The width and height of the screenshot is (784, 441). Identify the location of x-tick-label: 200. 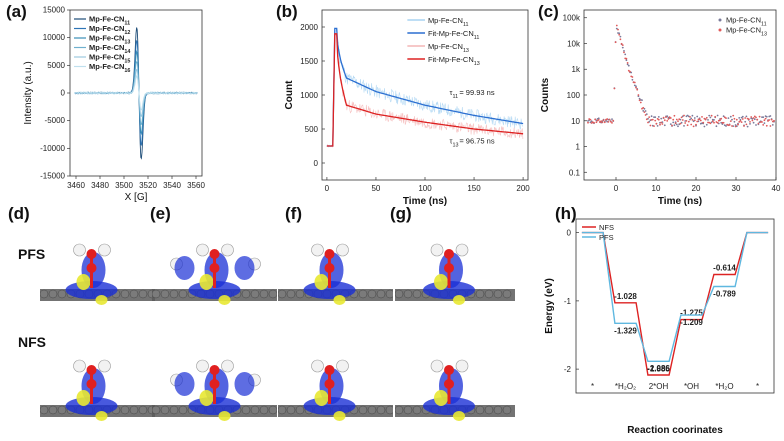
(523, 188).